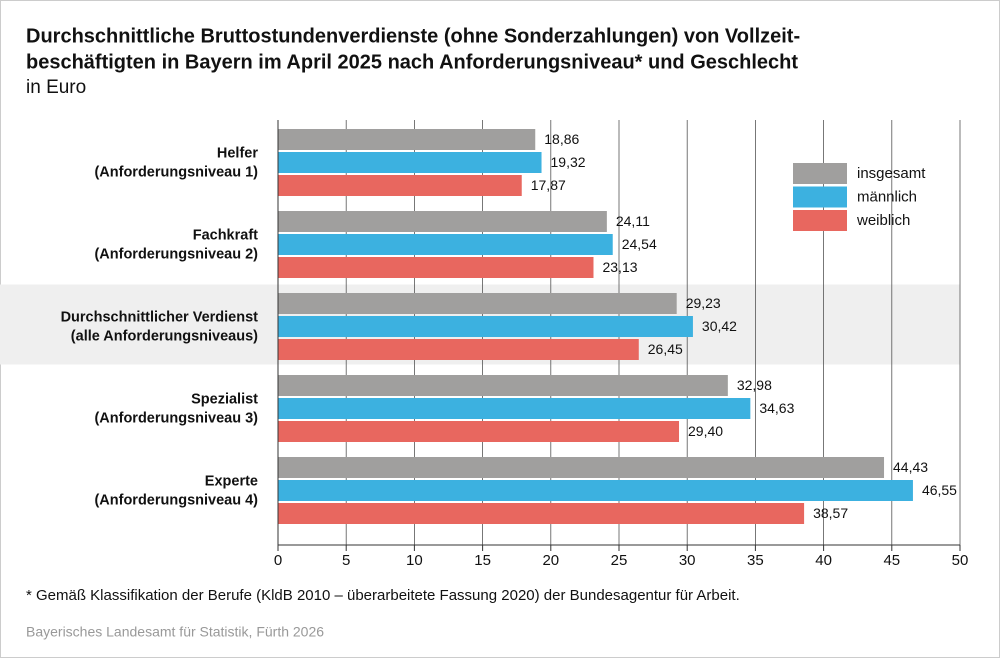 The image size is (1000, 658). What do you see at coordinates (639, 244) in the screenshot?
I see `value-label: 24,54` at bounding box center [639, 244].